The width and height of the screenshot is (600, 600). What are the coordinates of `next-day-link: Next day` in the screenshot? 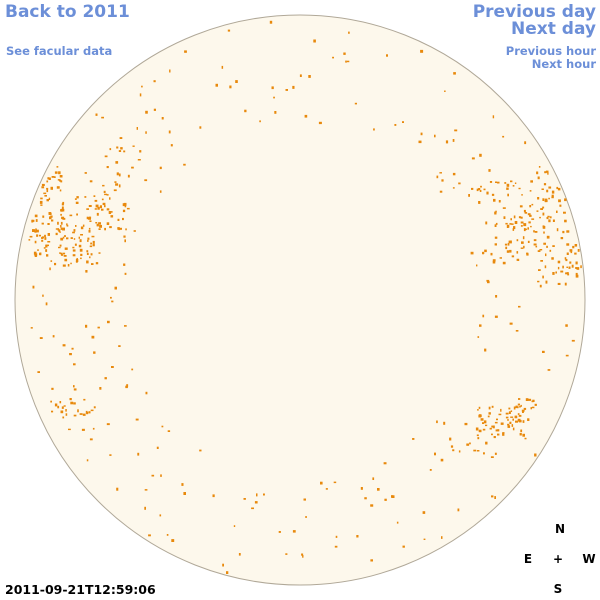 It's located at (553, 29).